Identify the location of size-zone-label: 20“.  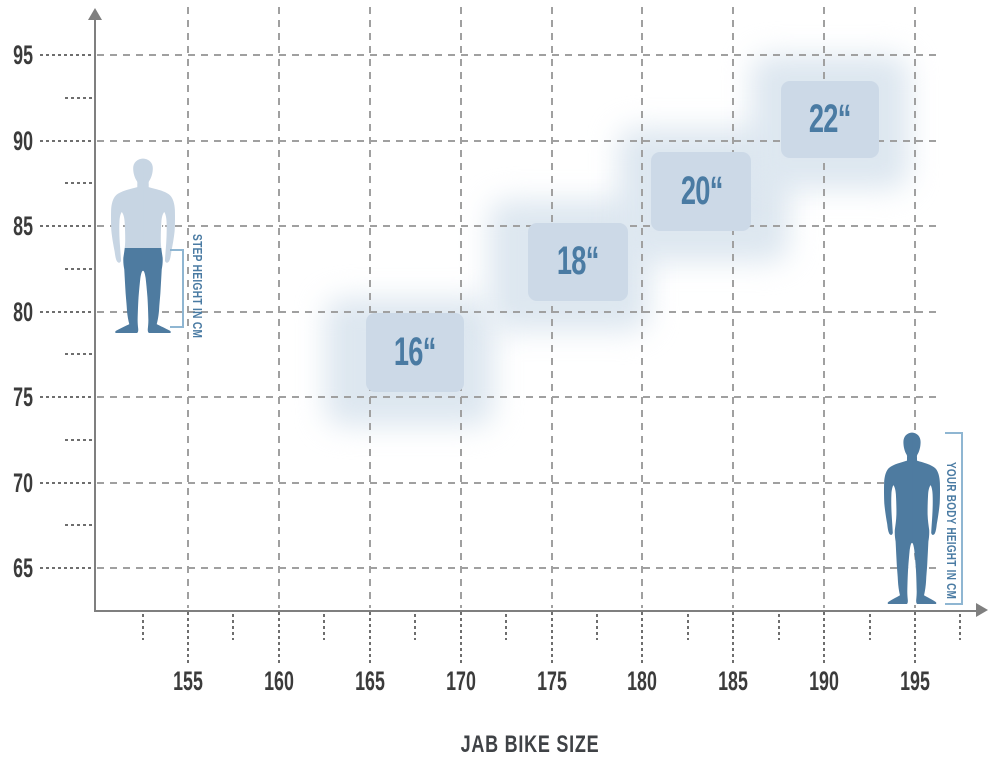
(701, 191).